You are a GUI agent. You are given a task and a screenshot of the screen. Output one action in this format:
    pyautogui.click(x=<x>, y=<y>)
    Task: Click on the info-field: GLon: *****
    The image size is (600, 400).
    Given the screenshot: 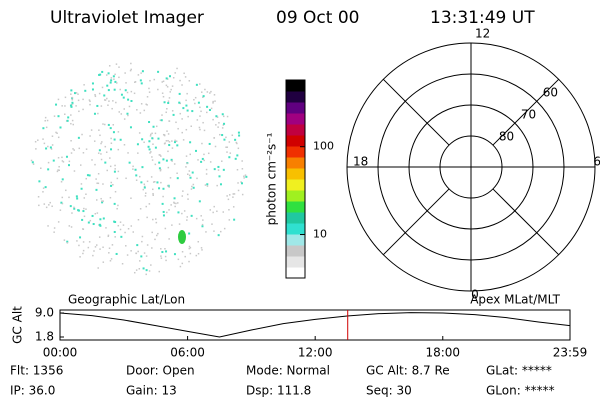 What is the action you would take?
    pyautogui.click(x=520, y=391)
    